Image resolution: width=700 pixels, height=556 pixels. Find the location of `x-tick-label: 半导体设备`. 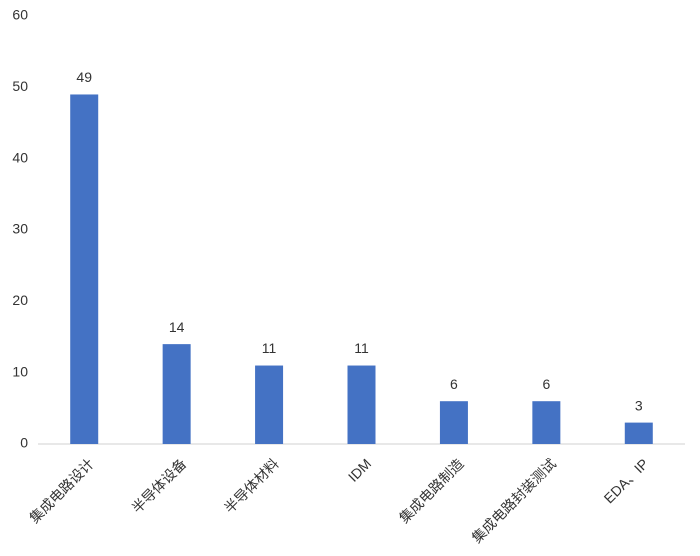

x-tick-label: 半导体设备 is located at coordinates (159, 485).